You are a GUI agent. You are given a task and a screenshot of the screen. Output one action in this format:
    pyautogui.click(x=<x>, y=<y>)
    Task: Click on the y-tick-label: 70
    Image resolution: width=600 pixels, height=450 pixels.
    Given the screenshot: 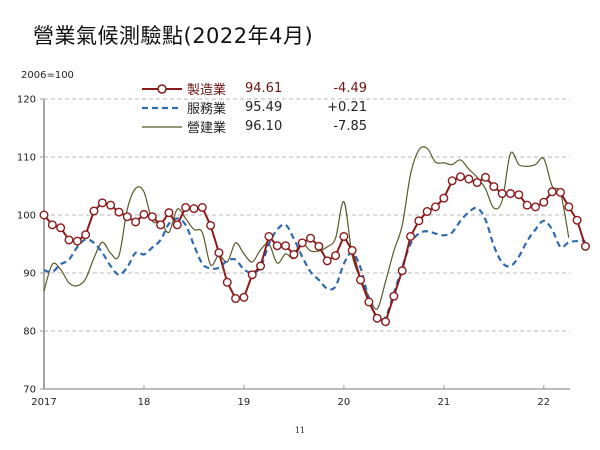 What is the action you would take?
    pyautogui.click(x=29, y=390)
    